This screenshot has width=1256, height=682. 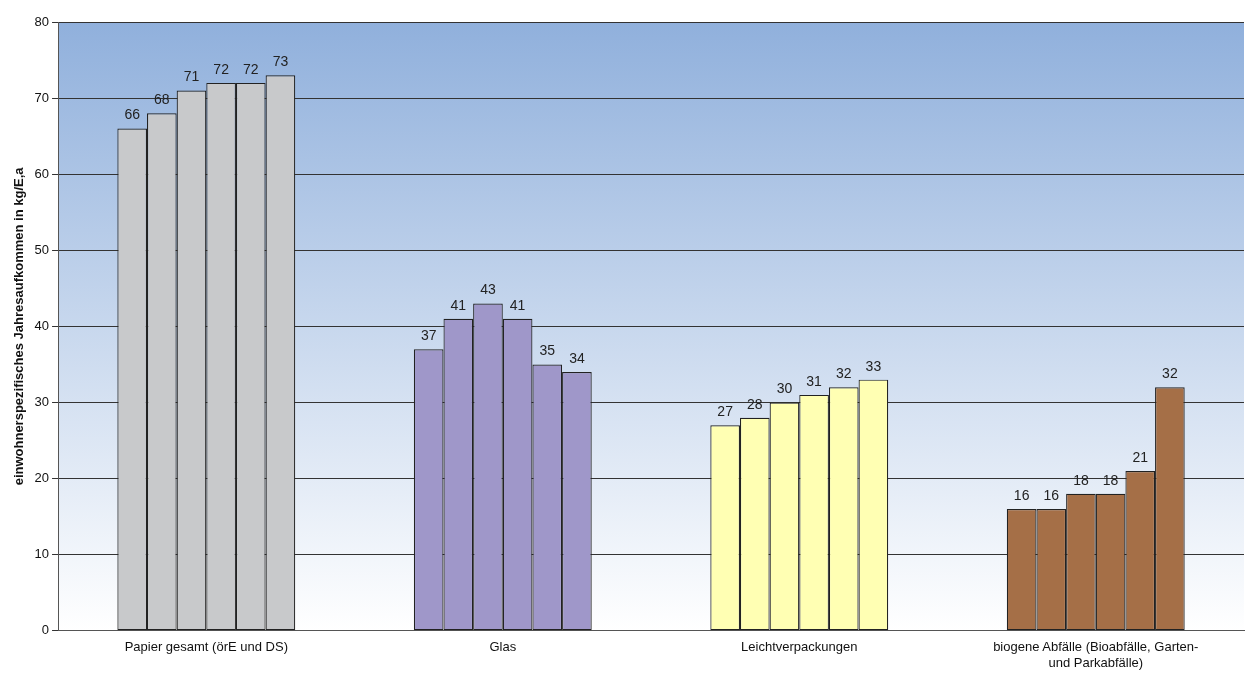 What do you see at coordinates (280, 61) in the screenshot?
I see `data-label: 73` at bounding box center [280, 61].